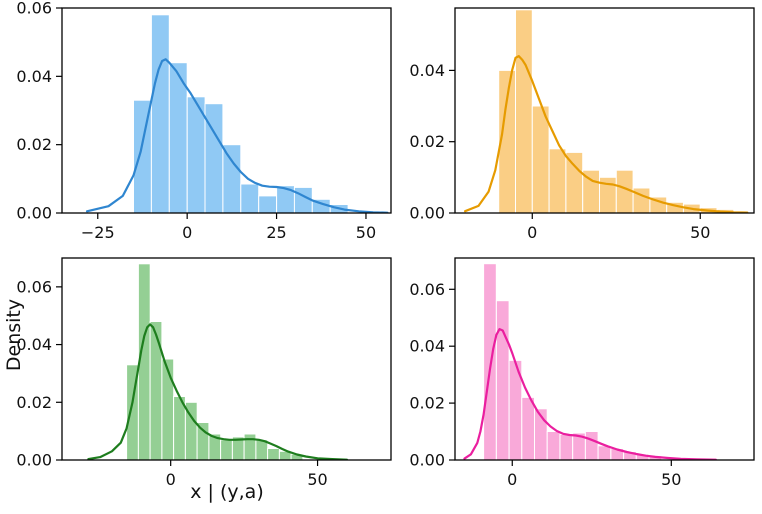 Image resolution: width=762 pixels, height=514 pixels. Describe the element at coordinates (227, 492) in the screenshot. I see `x-axis-label: x | (y,a)` at that location.